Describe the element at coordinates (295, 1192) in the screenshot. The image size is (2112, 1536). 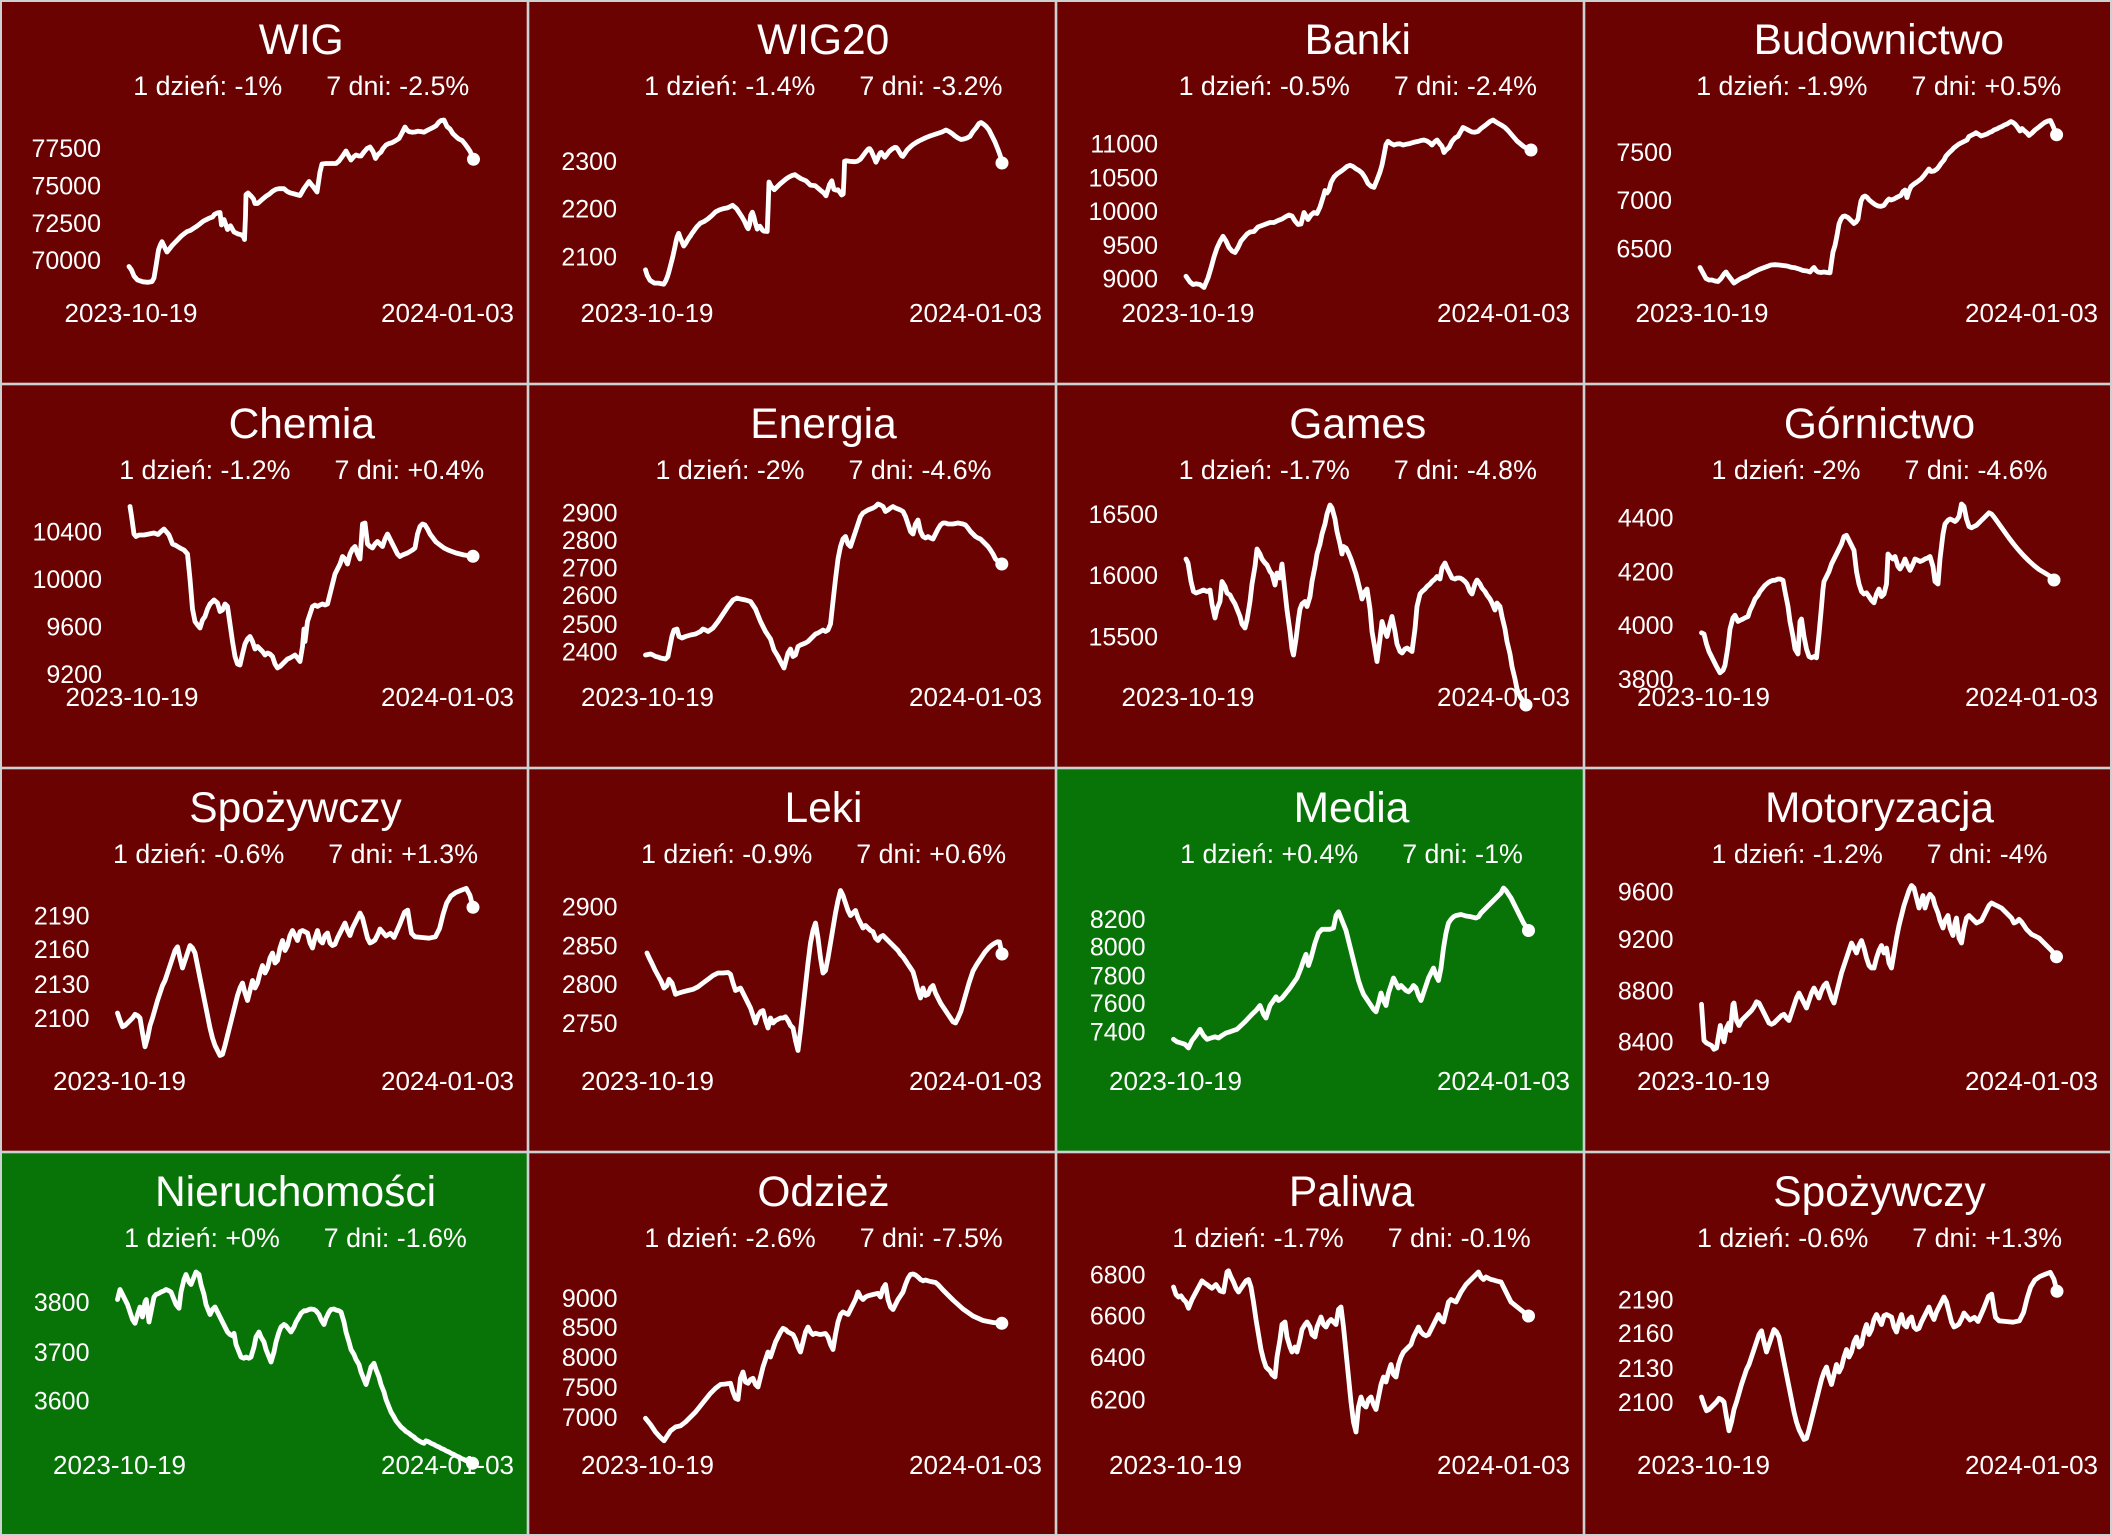
I see `svg-text: Nieruchomości` at that location.